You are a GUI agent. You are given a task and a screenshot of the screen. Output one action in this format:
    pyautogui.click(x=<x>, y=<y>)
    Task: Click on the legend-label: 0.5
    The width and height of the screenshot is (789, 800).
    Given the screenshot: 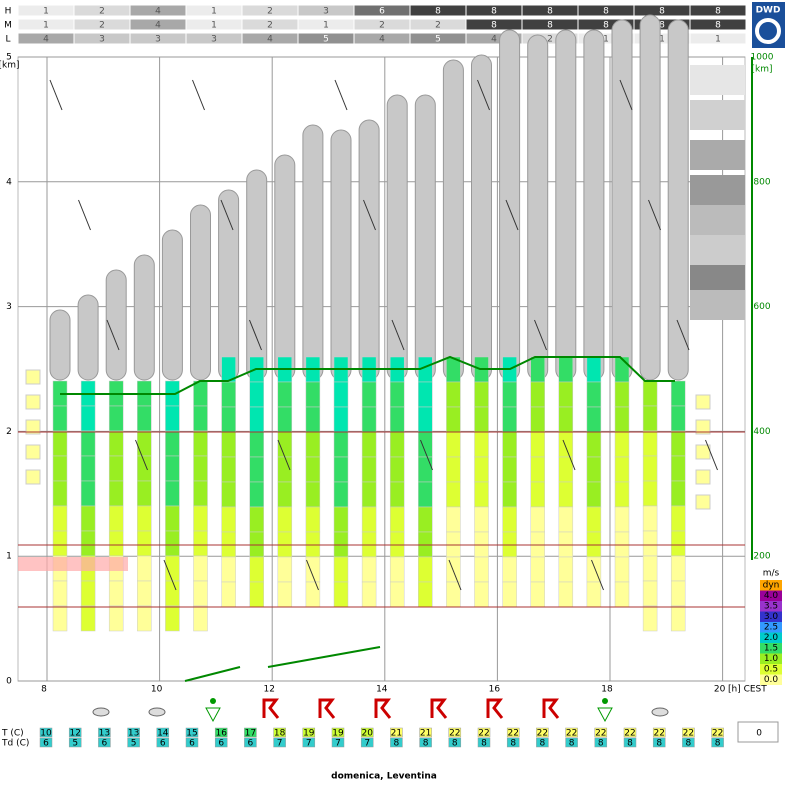 What is the action you would take?
    pyautogui.click(x=771, y=670)
    